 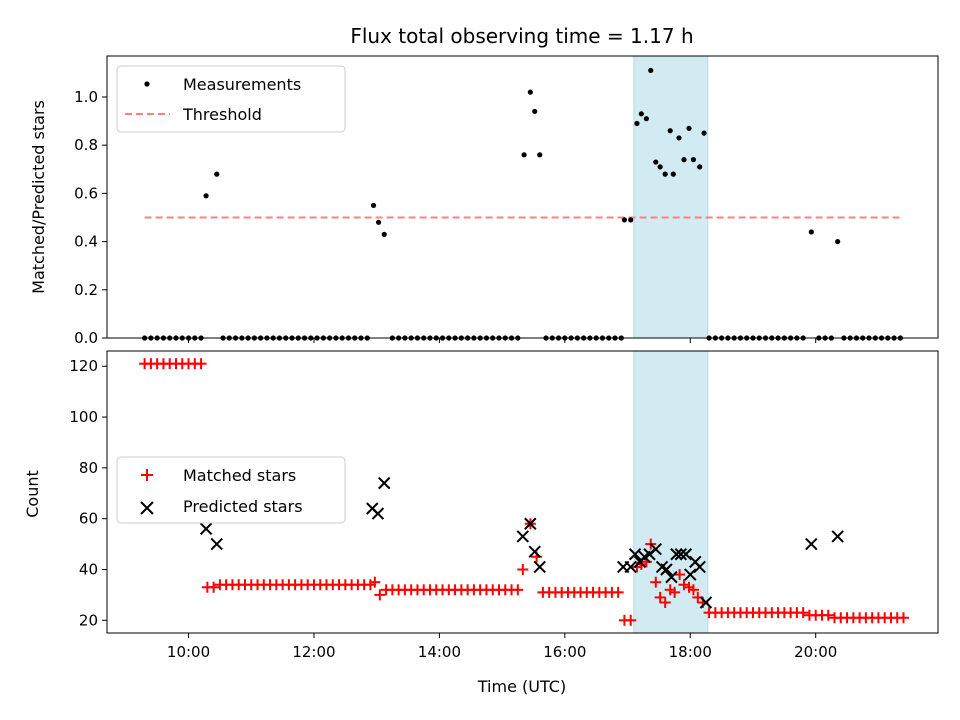 What do you see at coordinates (32, 494) in the screenshot?
I see `bottom-y-axis-label: Count` at bounding box center [32, 494].